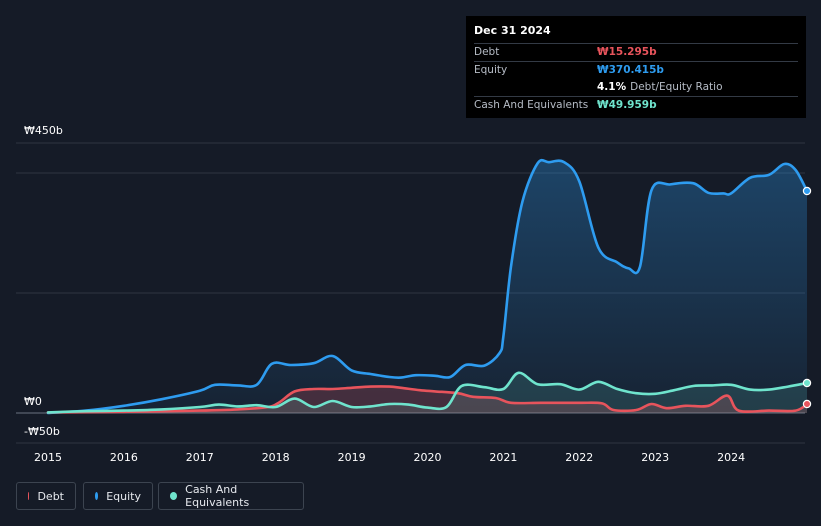  I want to click on tooltip-debt-row: Debt ₩15.295b, so click(636, 52).